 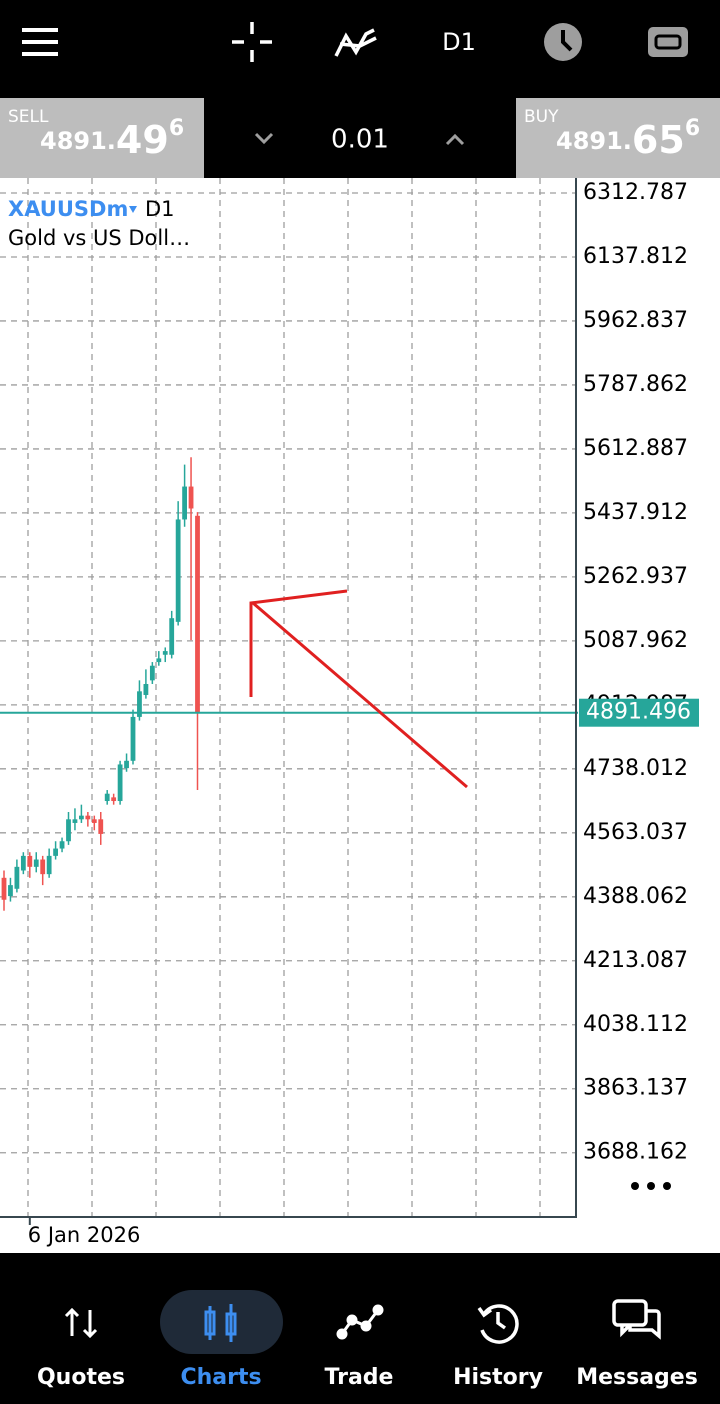 I want to click on one-click-button, so click(x=563, y=42).